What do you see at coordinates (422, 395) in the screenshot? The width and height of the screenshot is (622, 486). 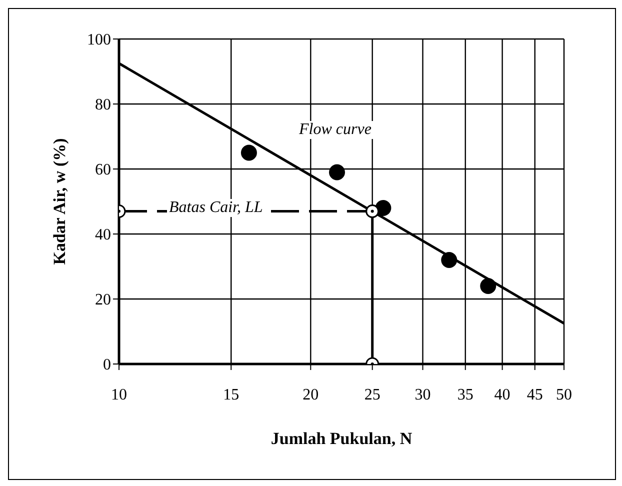 I see `x-tick-label: 30` at bounding box center [422, 395].